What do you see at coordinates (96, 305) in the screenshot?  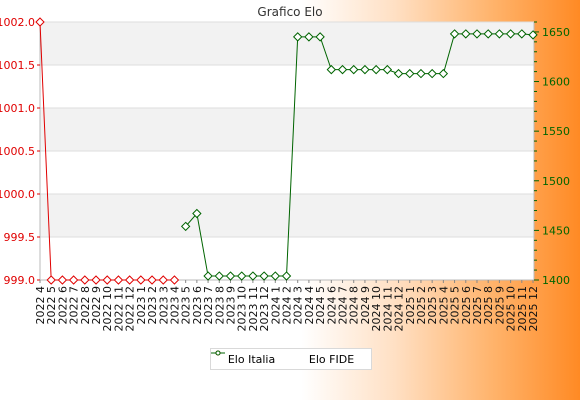 I see `x-tick-label: 2022 9` at bounding box center [96, 305].